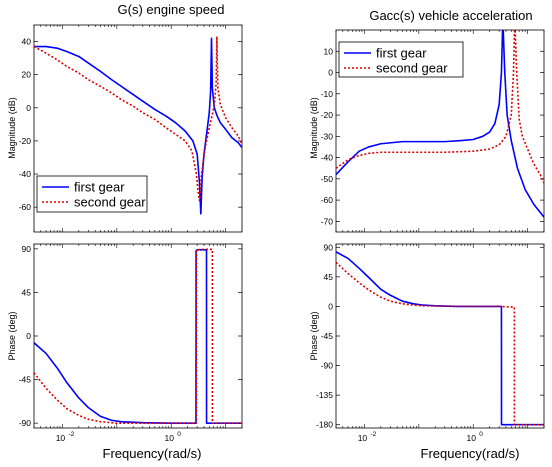  What do you see at coordinates (12, 128) in the screenshot?
I see `y-axis-label-g-magnitude: Magnitude (dB)` at bounding box center [12, 128].